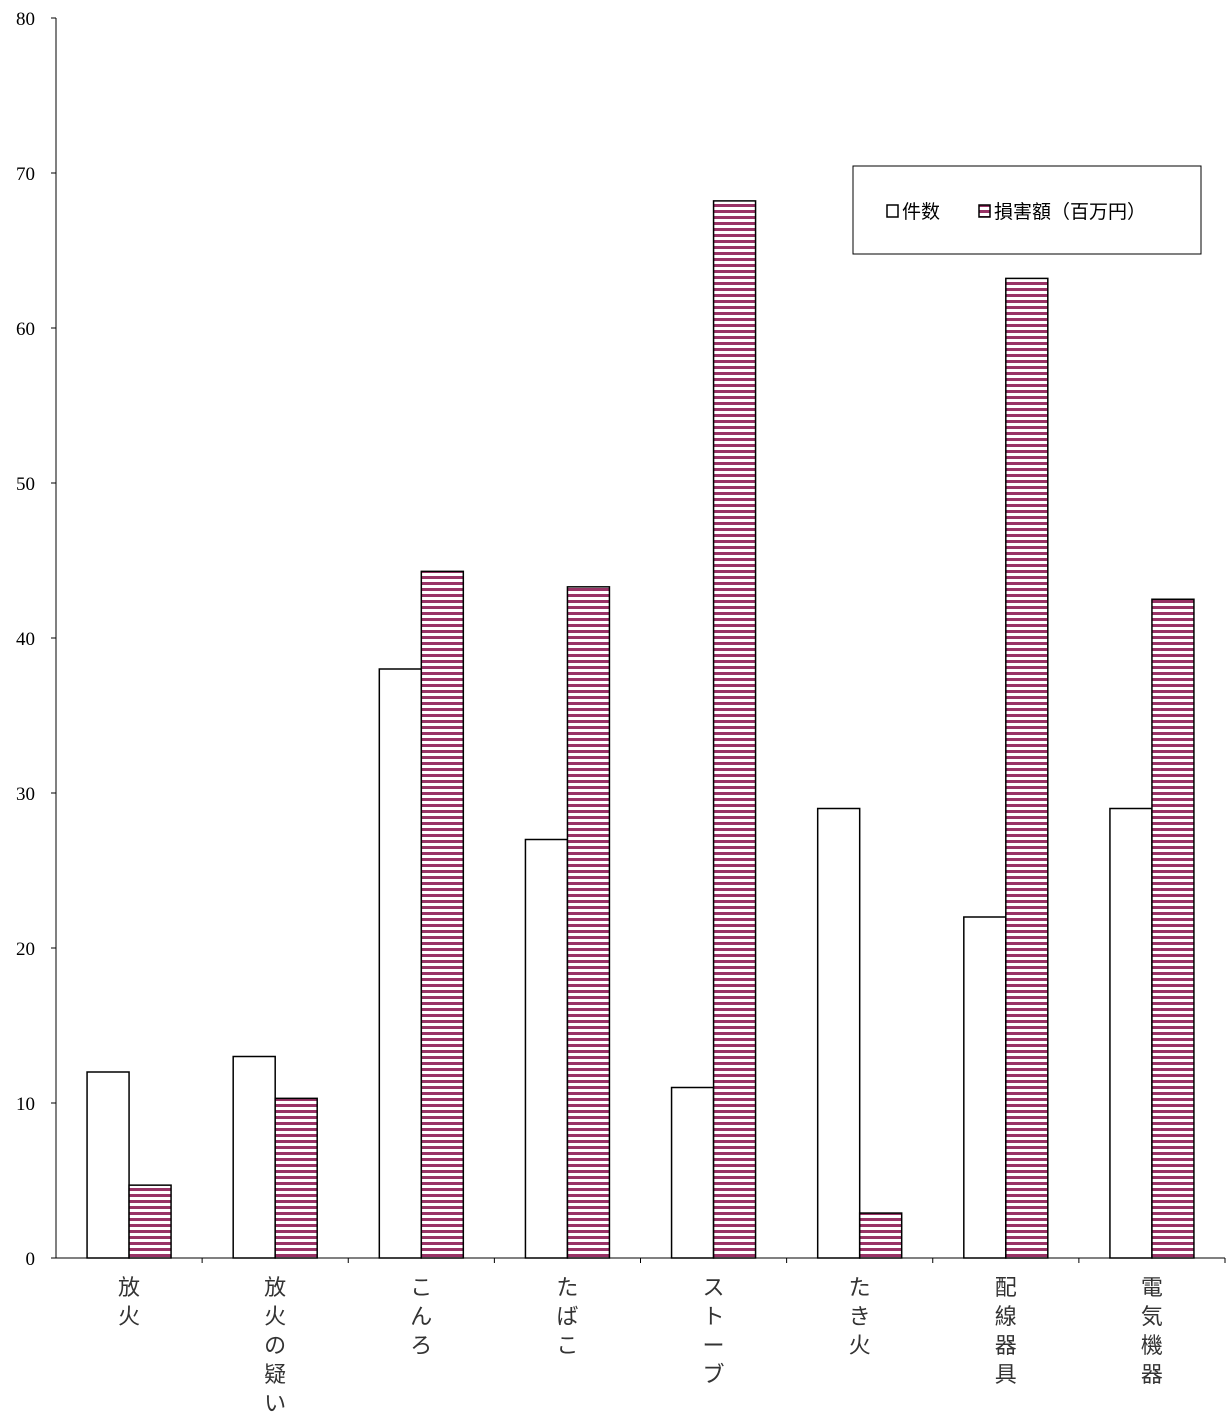 Image resolution: width=1227 pixels, height=1416 pixels. What do you see at coordinates (984, 211) in the screenshot?
I see `legend-swatch-damage` at bounding box center [984, 211].